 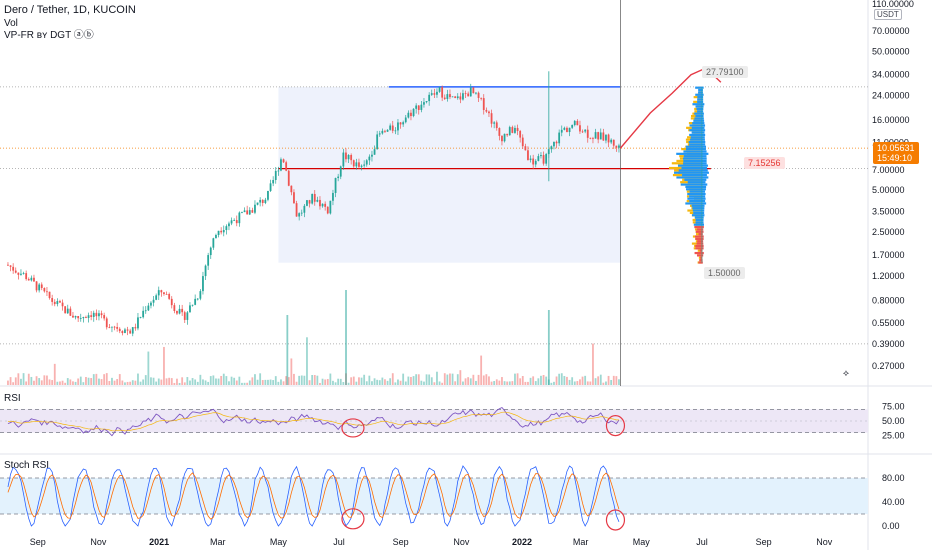 I want to click on time-tick-label: May, so click(x=642, y=542).